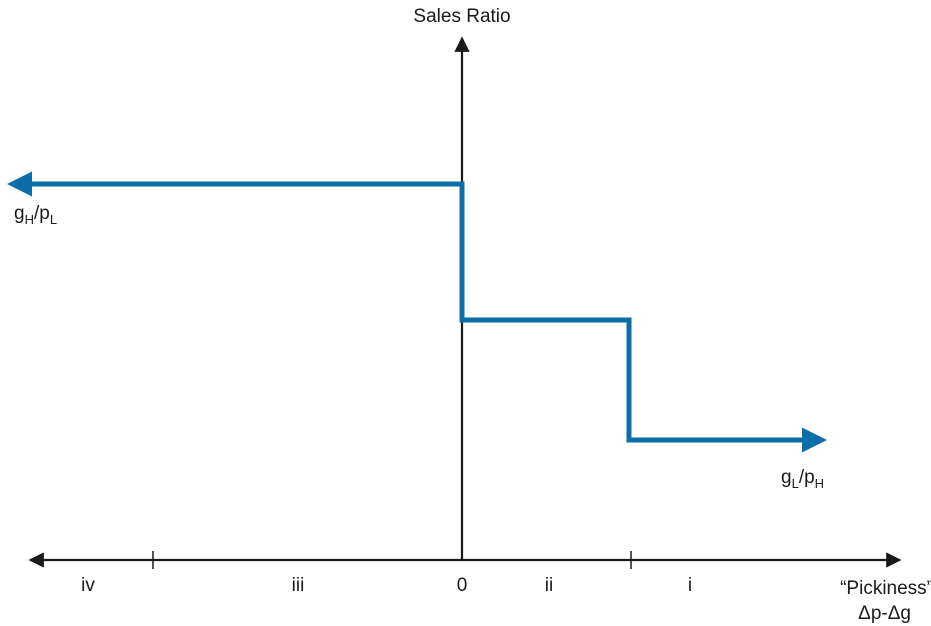  Describe the element at coordinates (462, 585) in the screenshot. I see `origin-label: 0` at that location.